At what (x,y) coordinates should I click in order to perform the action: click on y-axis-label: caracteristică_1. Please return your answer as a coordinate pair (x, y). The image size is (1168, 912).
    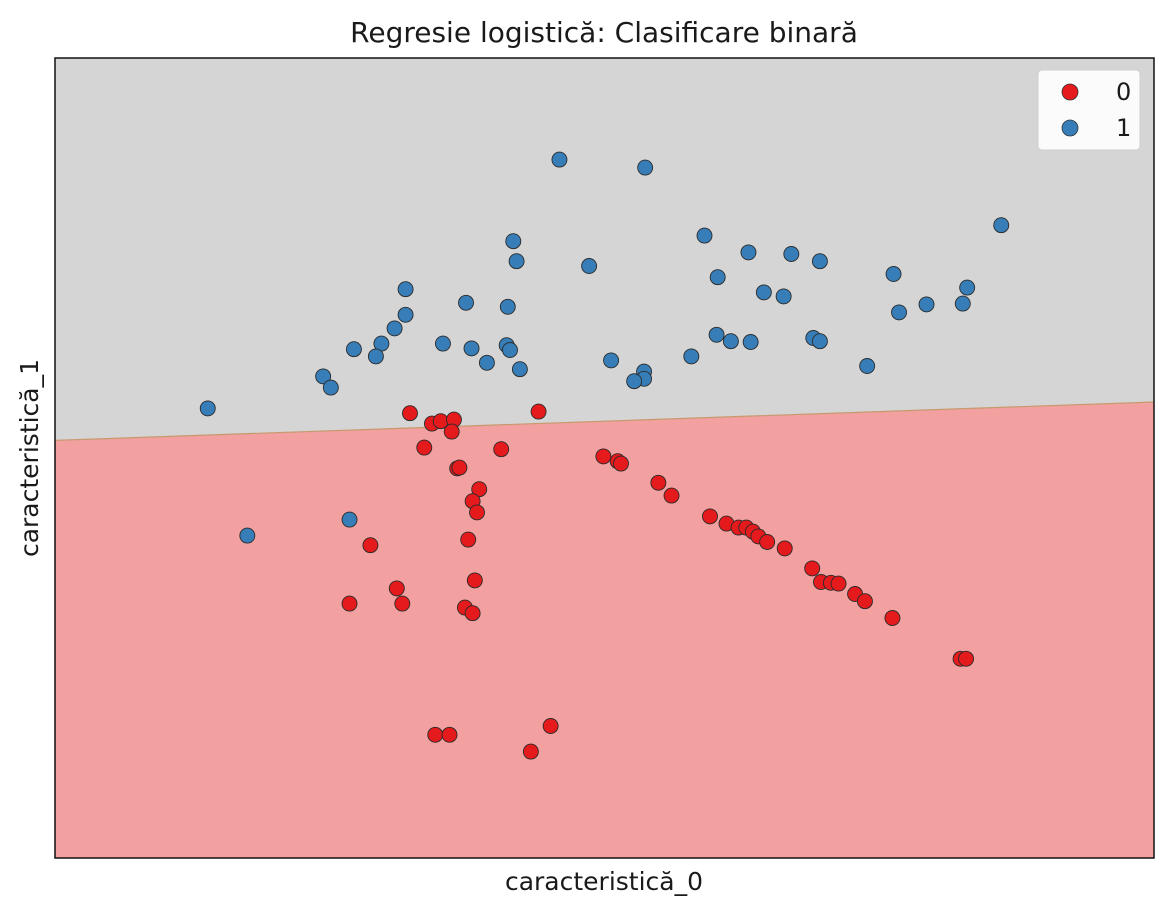
    Looking at the image, I should click on (29, 458).